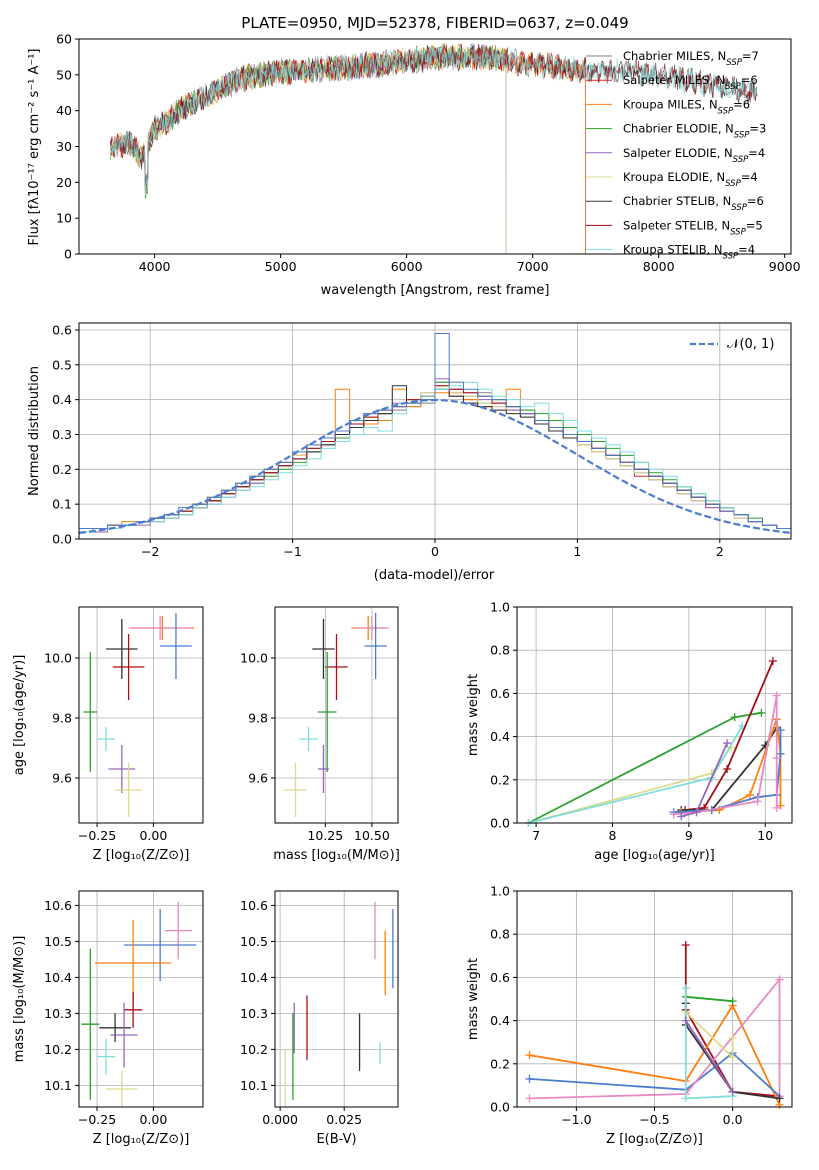 The image size is (819, 1170). Describe the element at coordinates (693, 227) in the screenshot. I see `legend-label-7: Salpeter STELIB, NSSP=5` at that location.